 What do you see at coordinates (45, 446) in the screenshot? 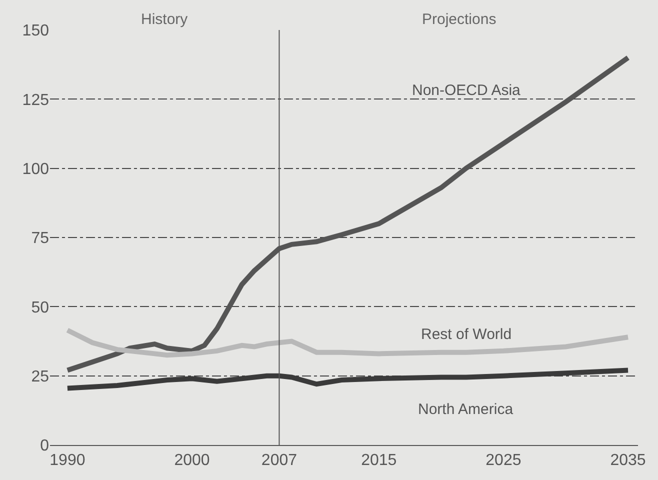
I see `y-tick-label: 0` at bounding box center [45, 446].